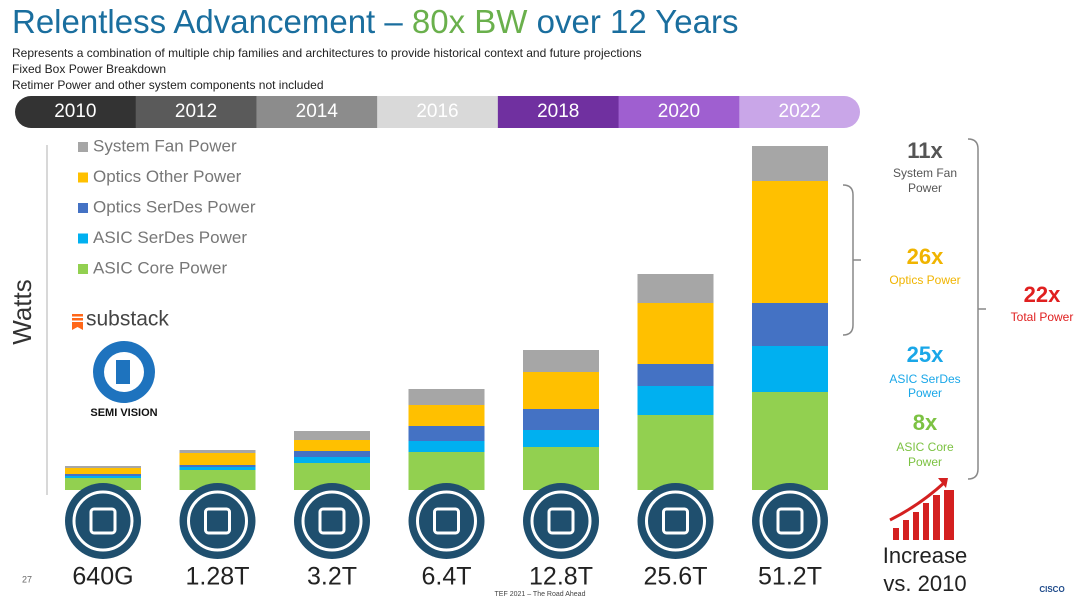 The width and height of the screenshot is (1080, 605). What do you see at coordinates (470, 21) in the screenshot?
I see `title-part: 80x BW` at bounding box center [470, 21].